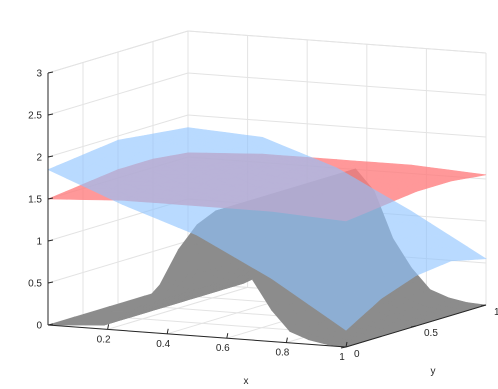 This screenshot has width=498, height=389. Describe the element at coordinates (39, 74) in the screenshot. I see `z-tick-label: 3` at that location.